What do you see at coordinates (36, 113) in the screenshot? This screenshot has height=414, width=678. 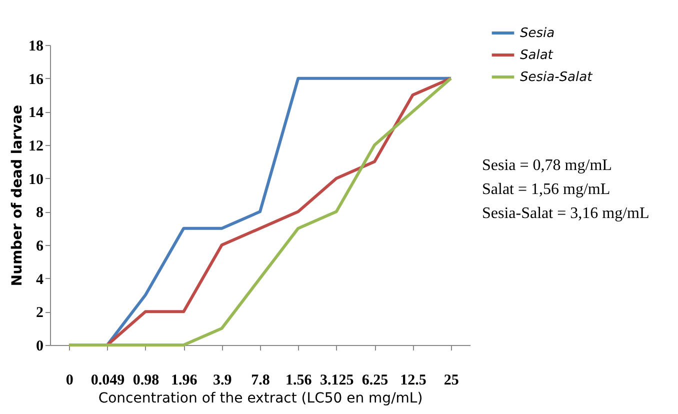 I see `y-tick-label: 14` at bounding box center [36, 113].